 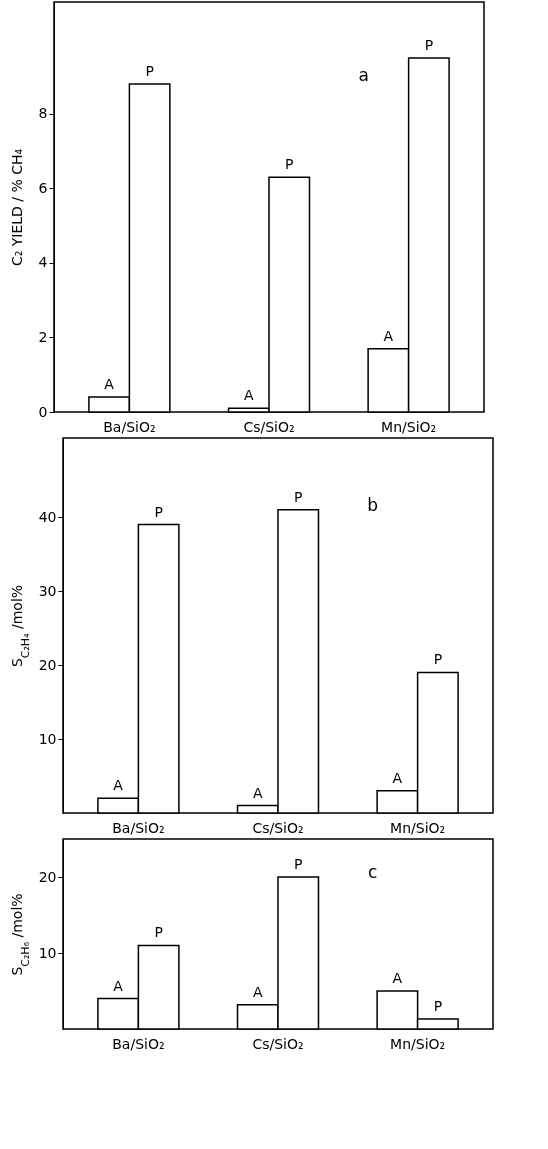 I want to click on annotation: c, so click(x=372, y=872).